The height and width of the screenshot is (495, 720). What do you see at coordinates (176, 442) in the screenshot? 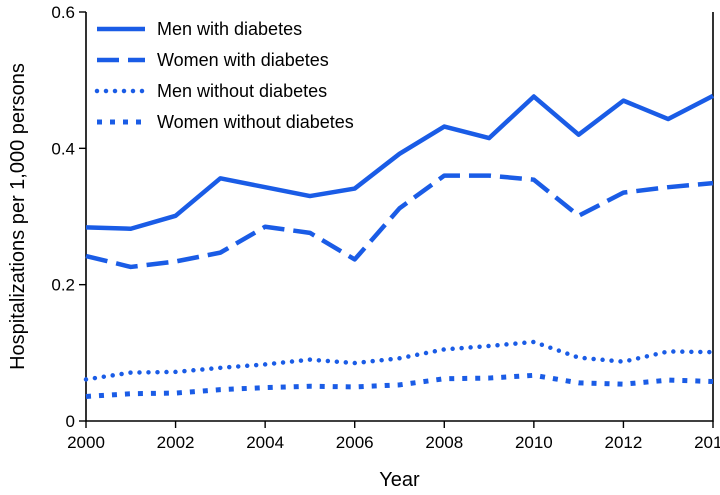
I see `x-tick-label-1: 2002` at bounding box center [176, 442].